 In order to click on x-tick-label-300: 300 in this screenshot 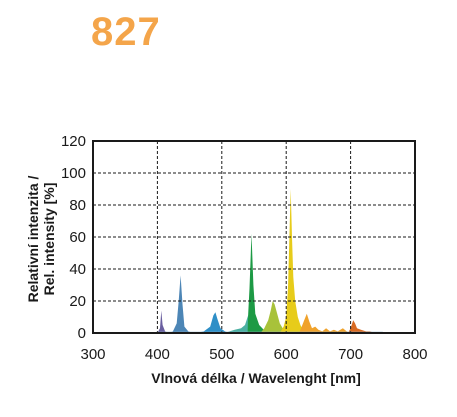, I will do `click(92, 354)`.